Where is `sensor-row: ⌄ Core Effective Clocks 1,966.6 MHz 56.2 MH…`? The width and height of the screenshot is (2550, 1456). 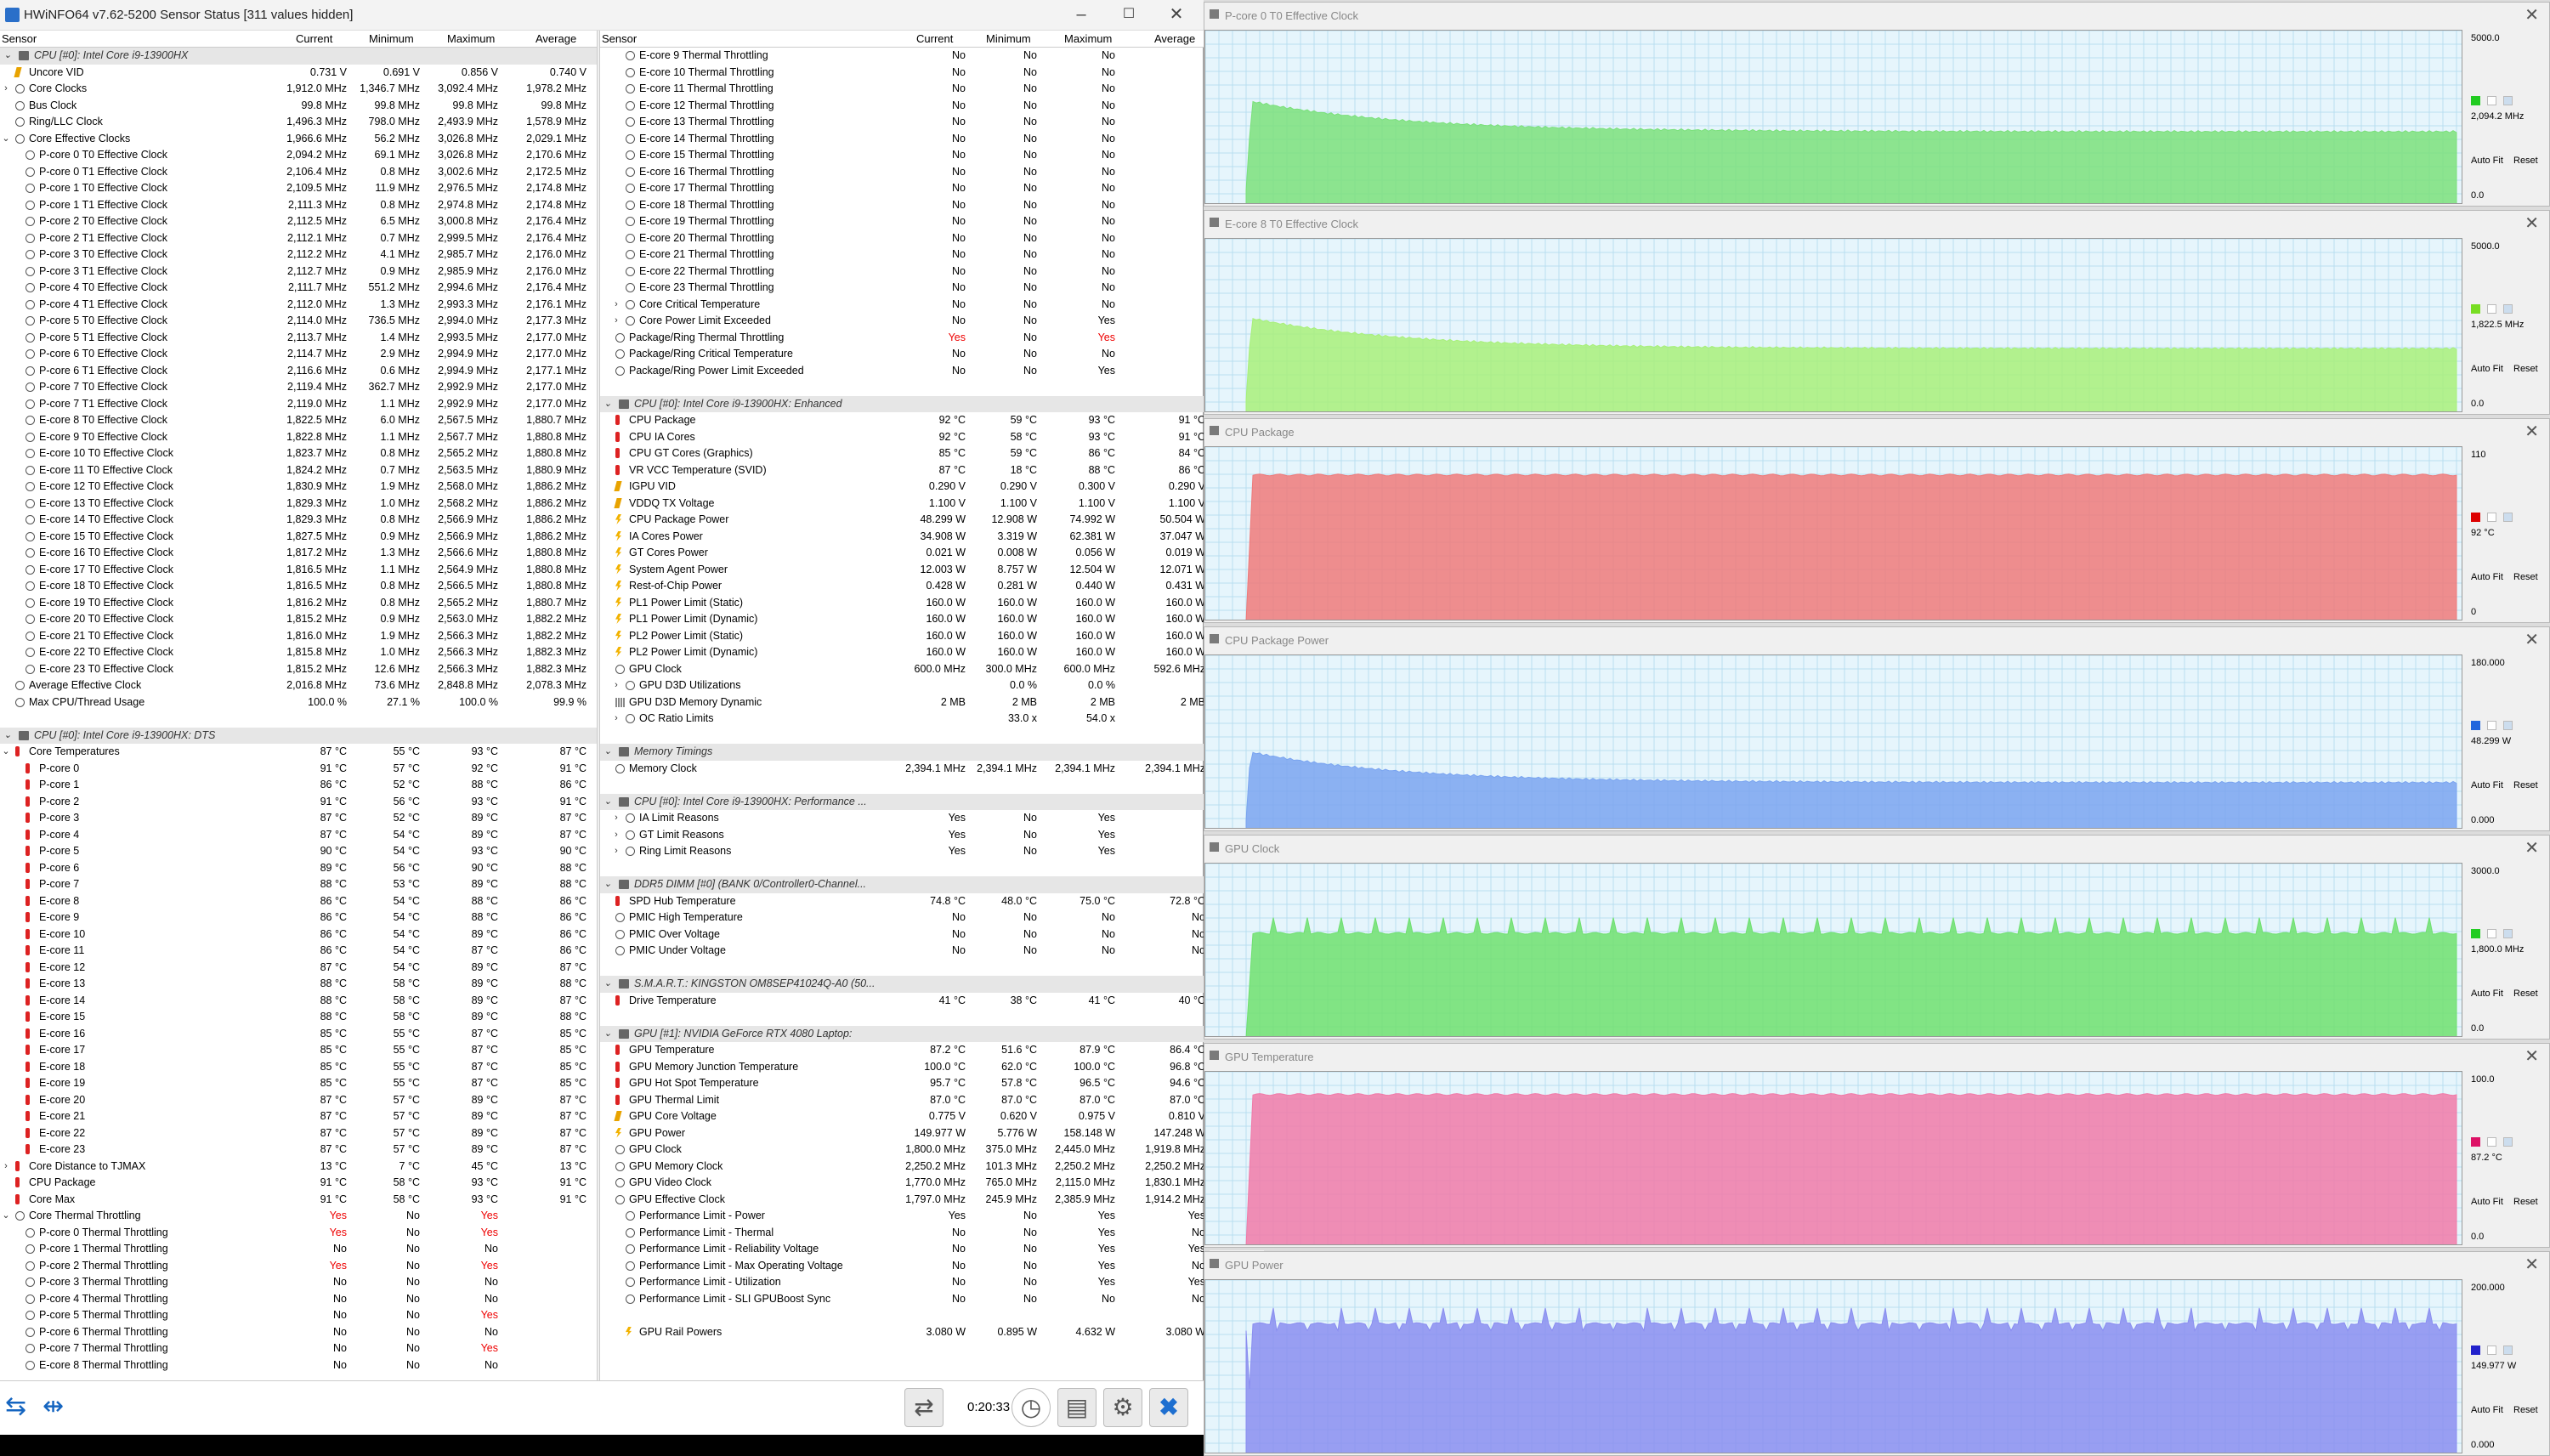 sensor-row: ⌄ Core Effective Clocks 1,966.6 MHz 56.2 MH… is located at coordinates (298, 139).